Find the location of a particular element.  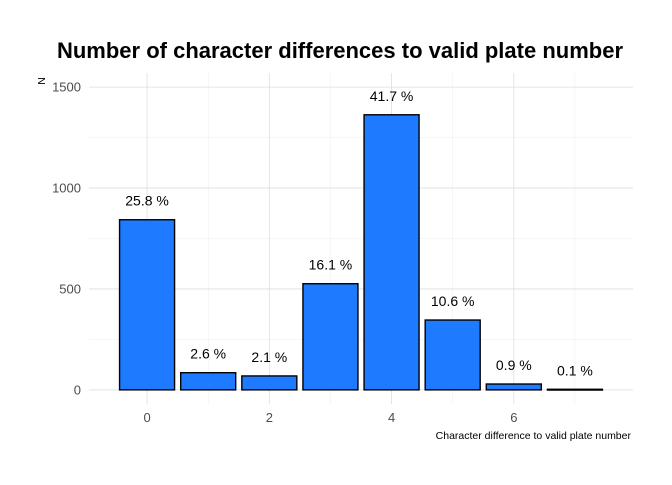

bar-data-label: 25.8 % is located at coordinates (147, 201).